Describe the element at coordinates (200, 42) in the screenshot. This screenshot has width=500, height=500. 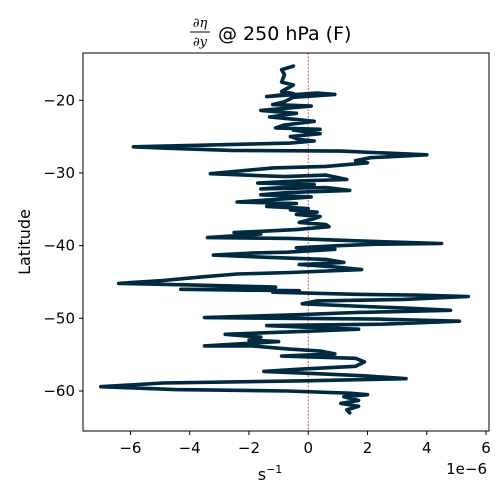
I see `title-denominator: ∂y` at that location.